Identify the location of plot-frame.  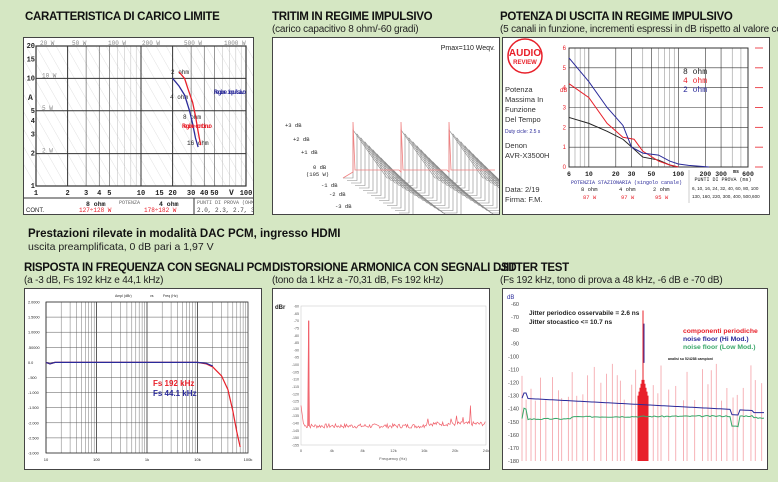
(147, 377).